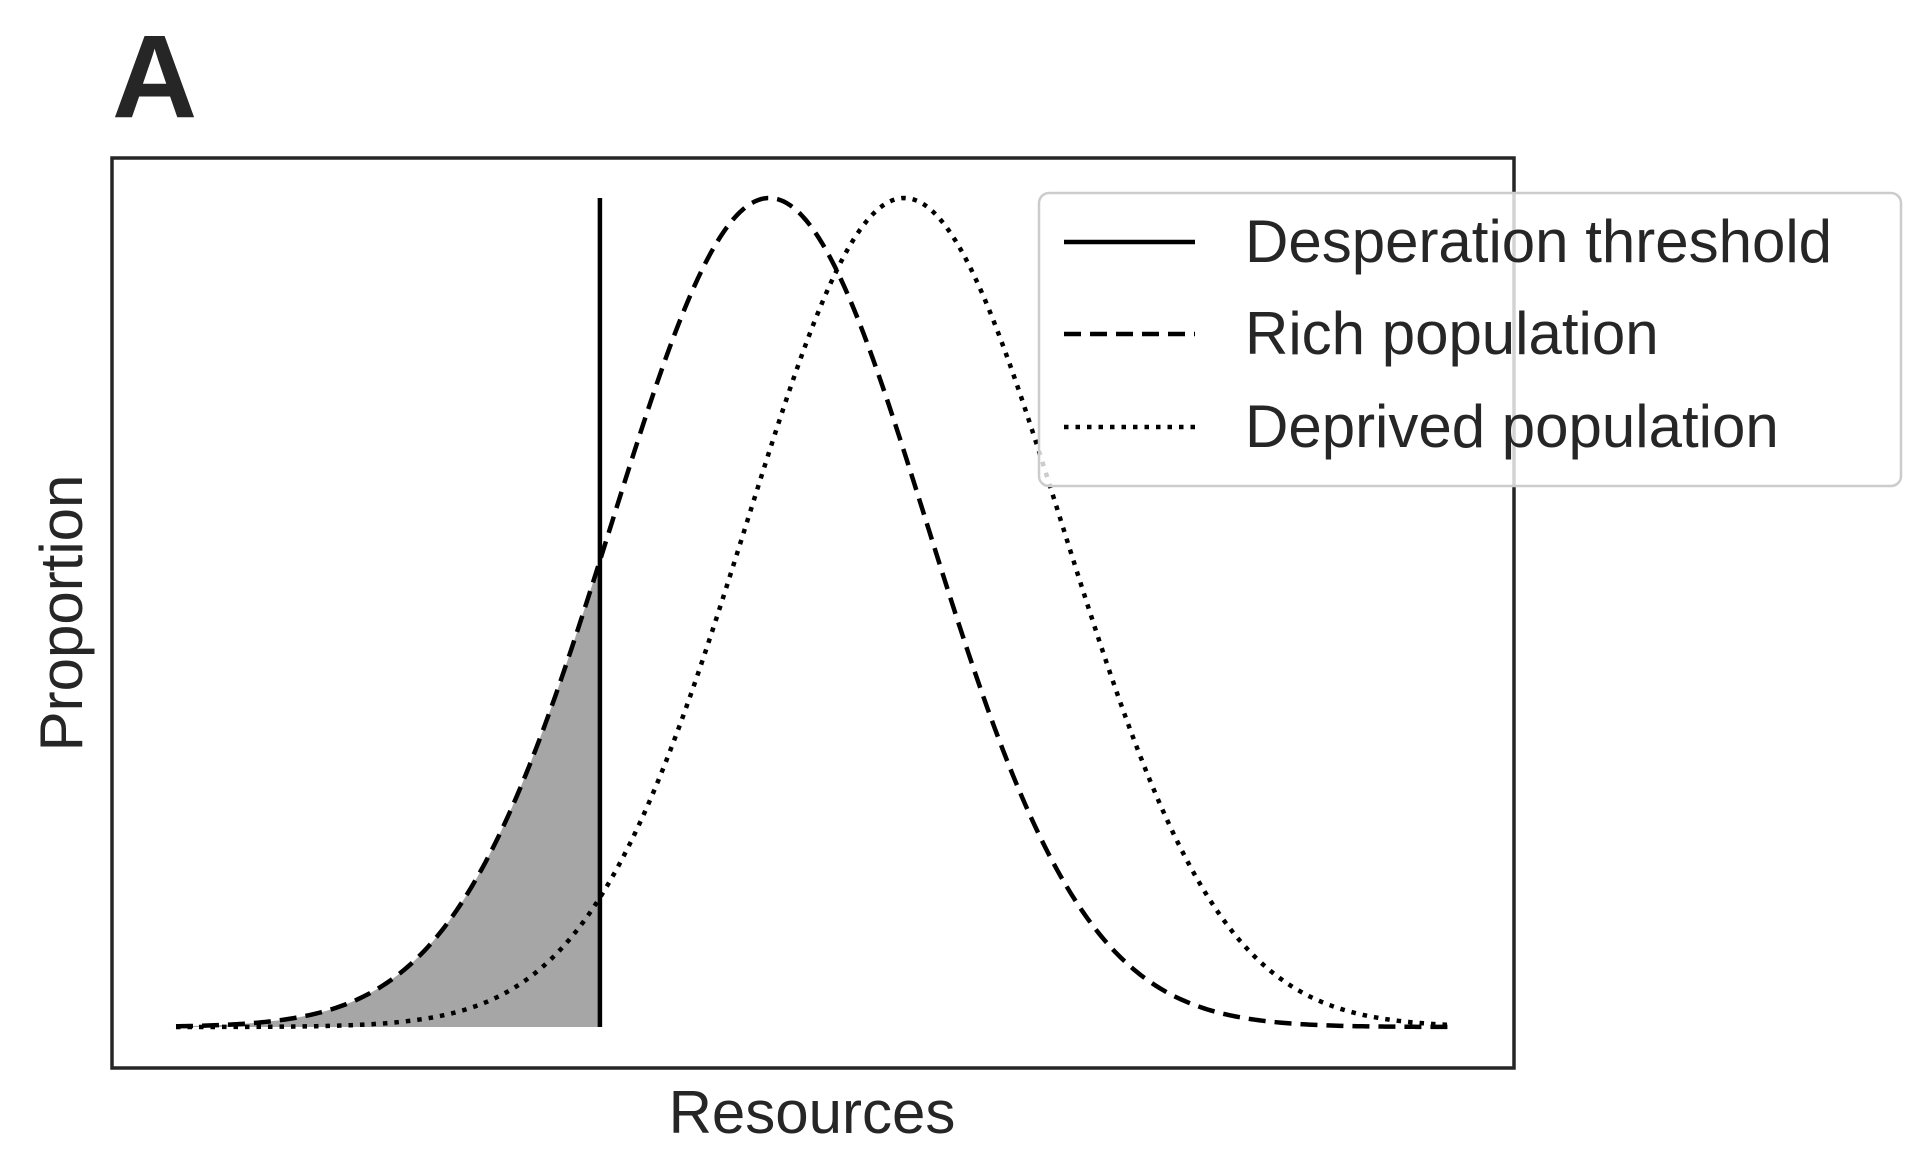 The height and width of the screenshot is (1174, 1922). Describe the element at coordinates (154, 77) in the screenshot. I see `panel-label: A` at that location.